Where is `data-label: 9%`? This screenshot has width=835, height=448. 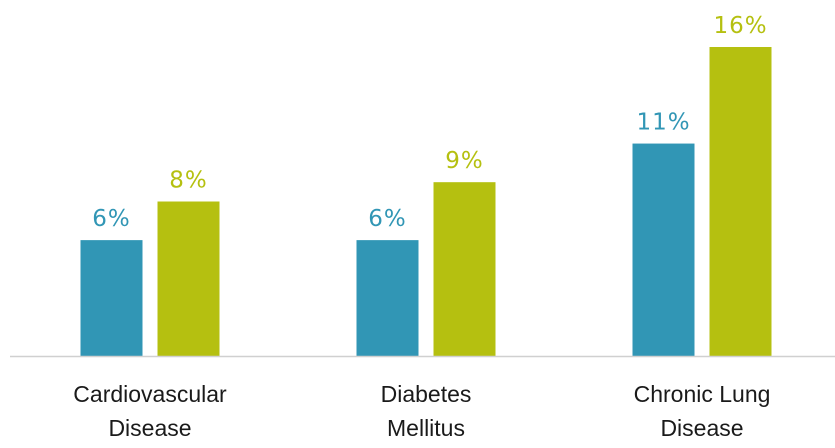 data-label: 9% is located at coordinates (464, 161).